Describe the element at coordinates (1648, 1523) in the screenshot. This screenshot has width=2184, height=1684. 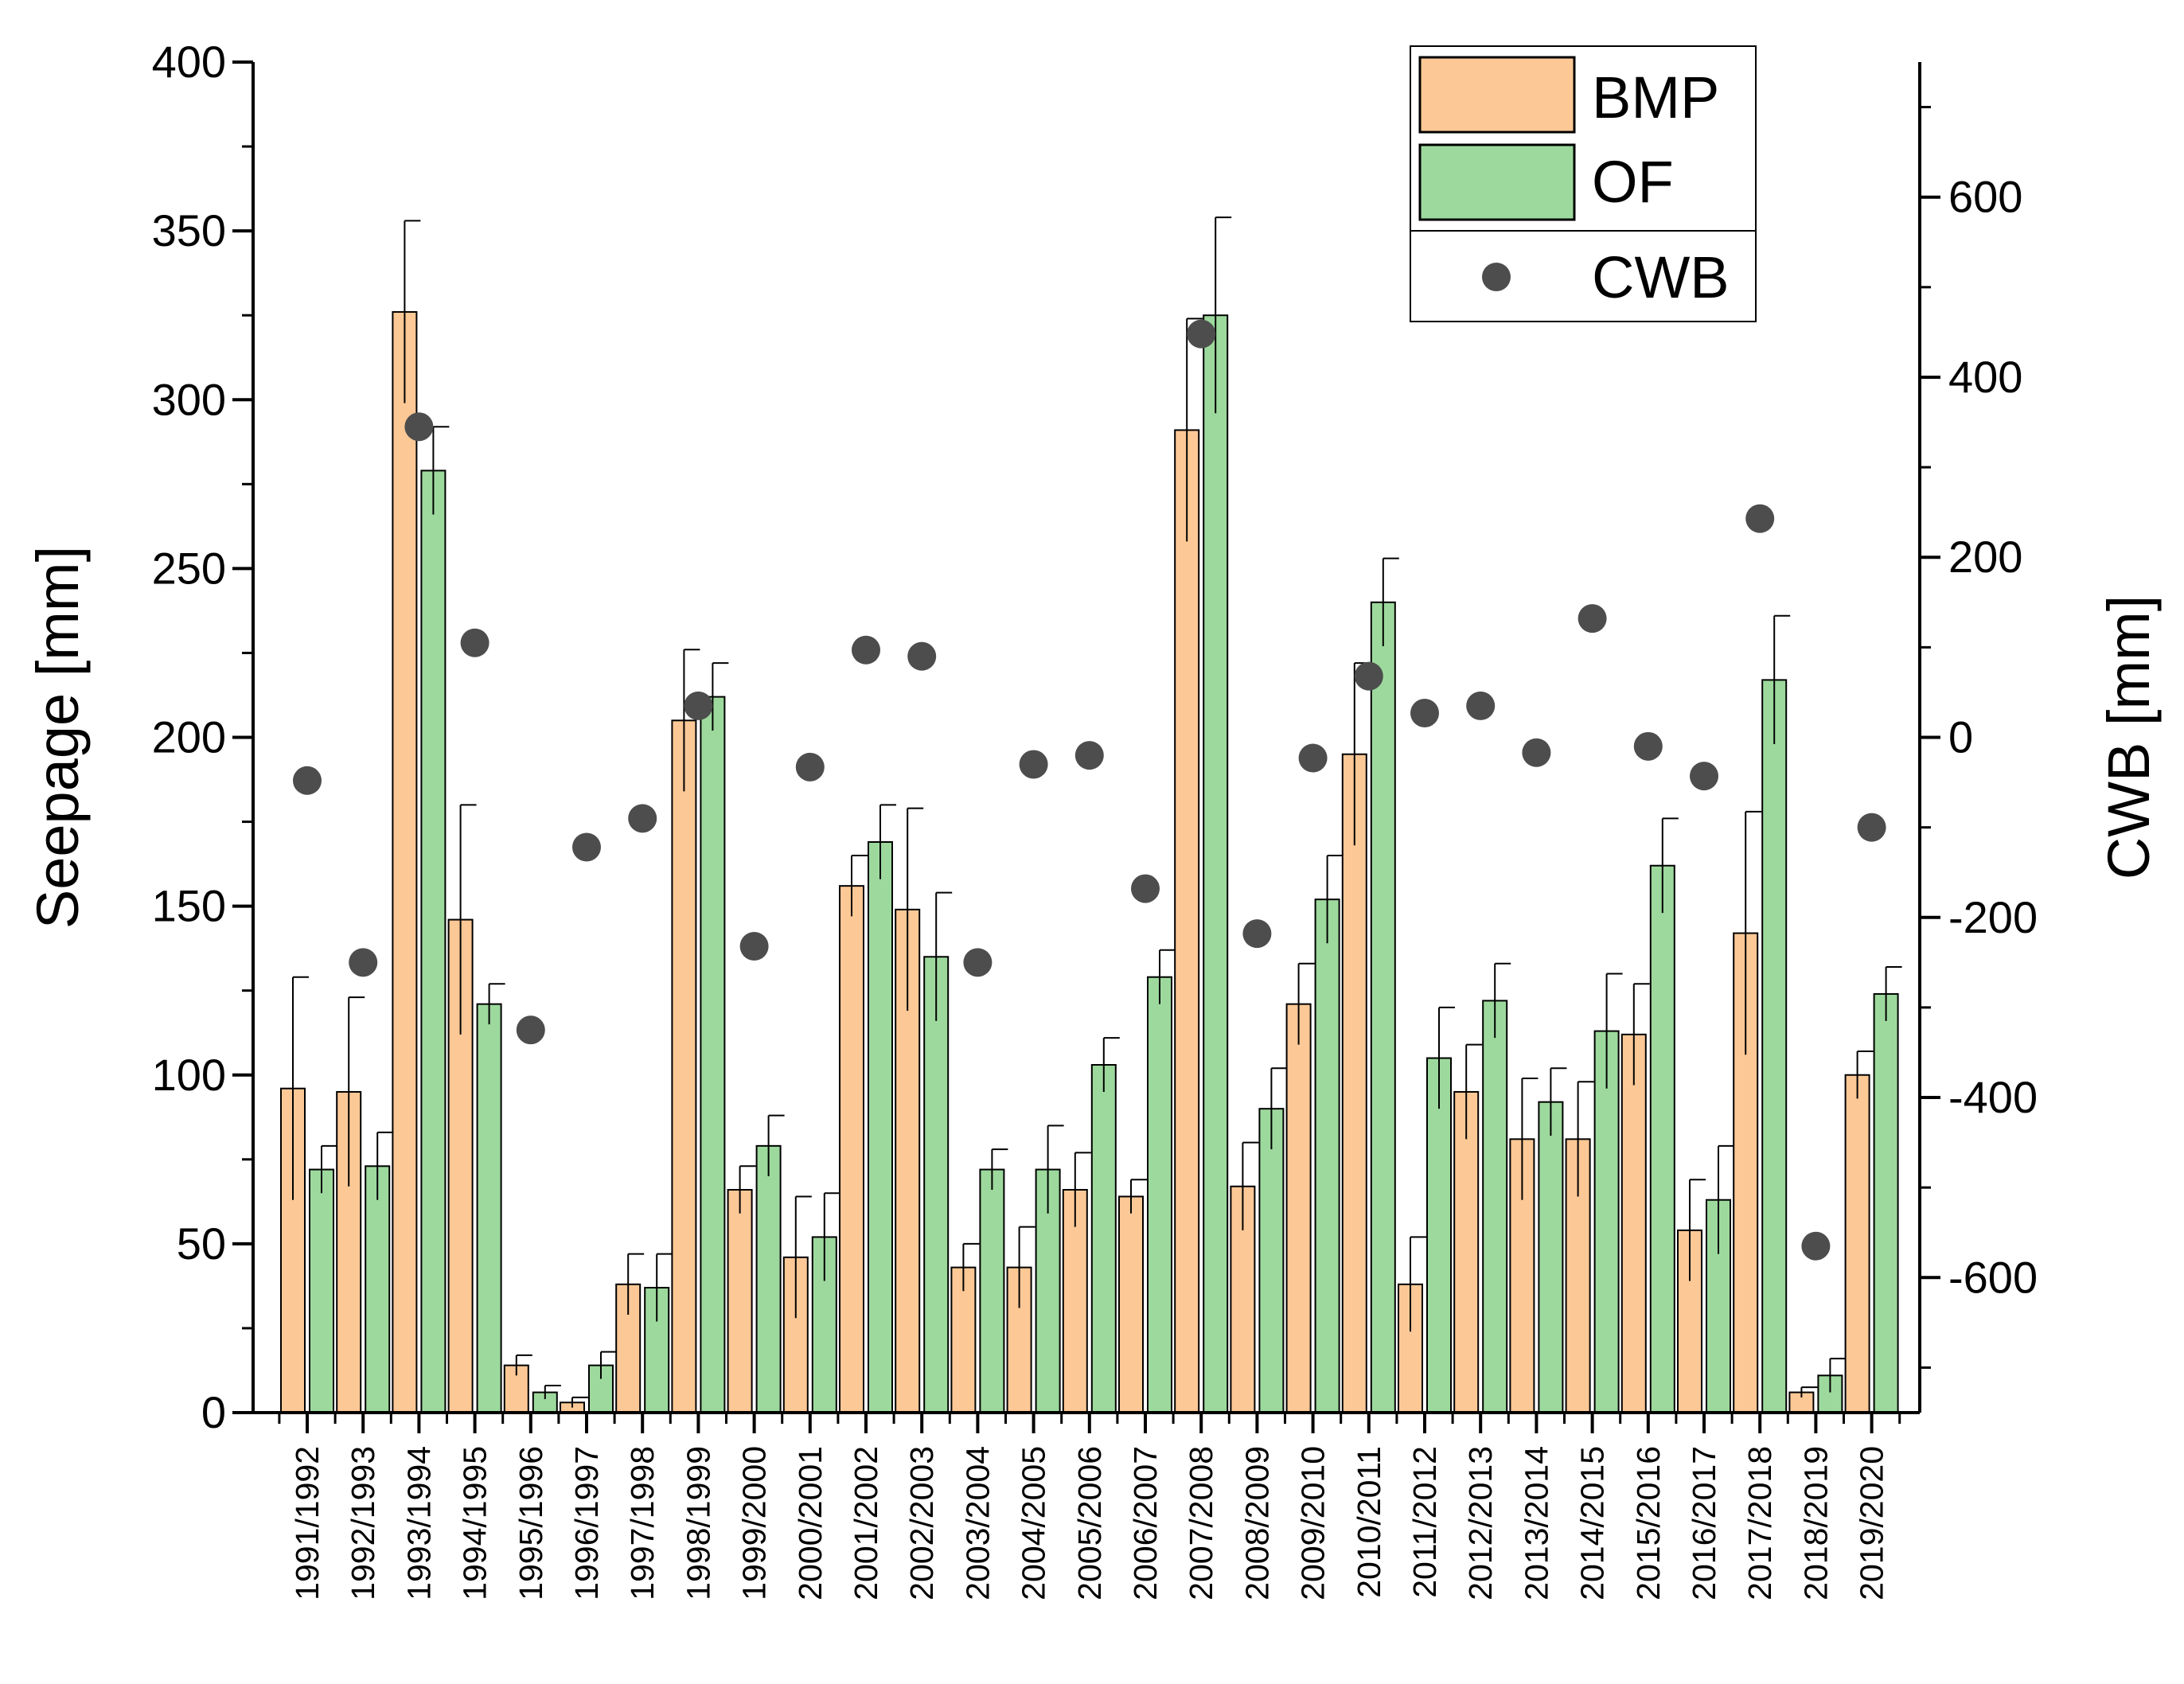
I see `x-tick-label: 2015/2016` at that location.